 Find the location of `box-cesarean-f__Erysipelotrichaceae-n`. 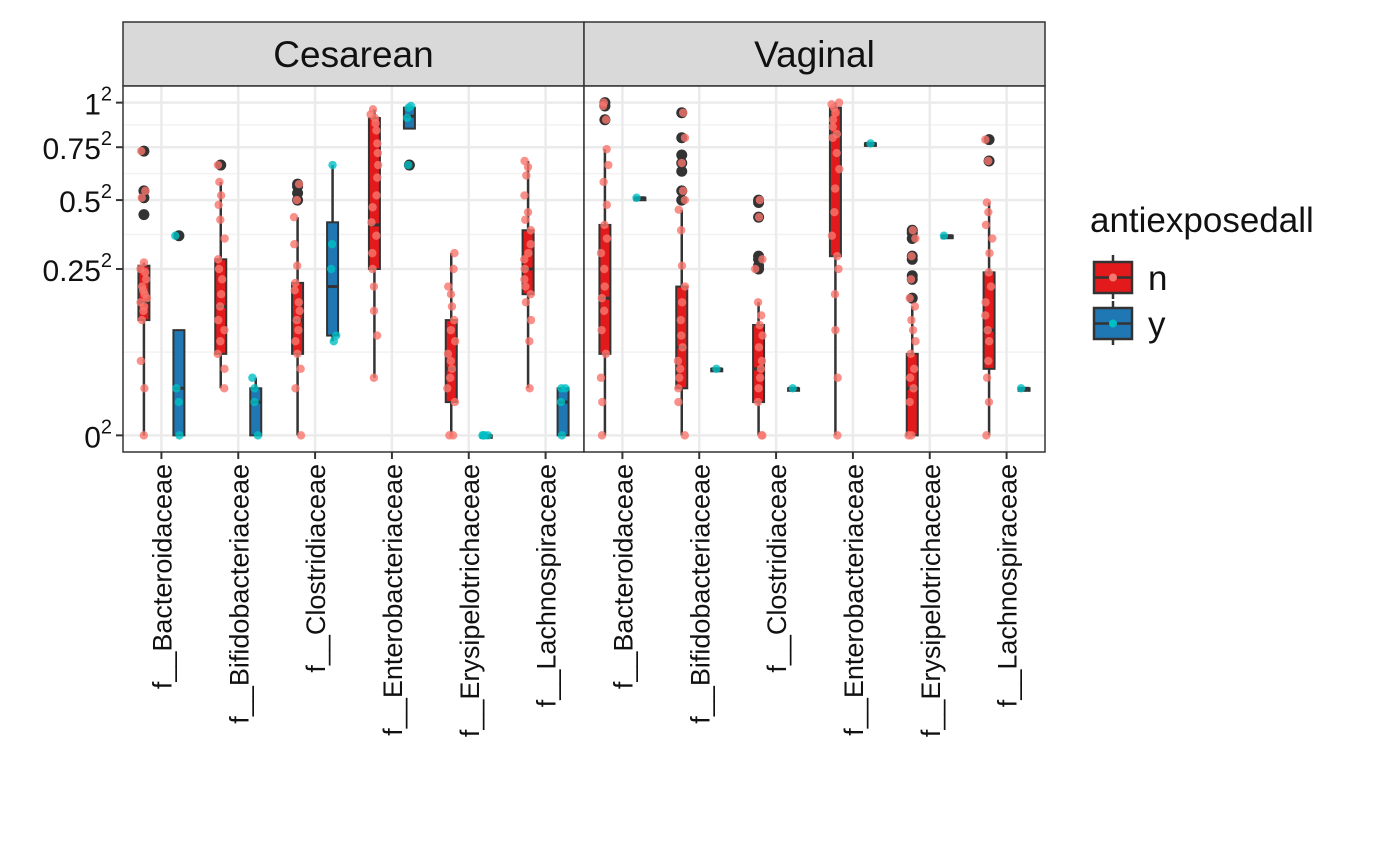

box-cesarean-f__Erysipelotrichaceae-n is located at coordinates (451, 344).